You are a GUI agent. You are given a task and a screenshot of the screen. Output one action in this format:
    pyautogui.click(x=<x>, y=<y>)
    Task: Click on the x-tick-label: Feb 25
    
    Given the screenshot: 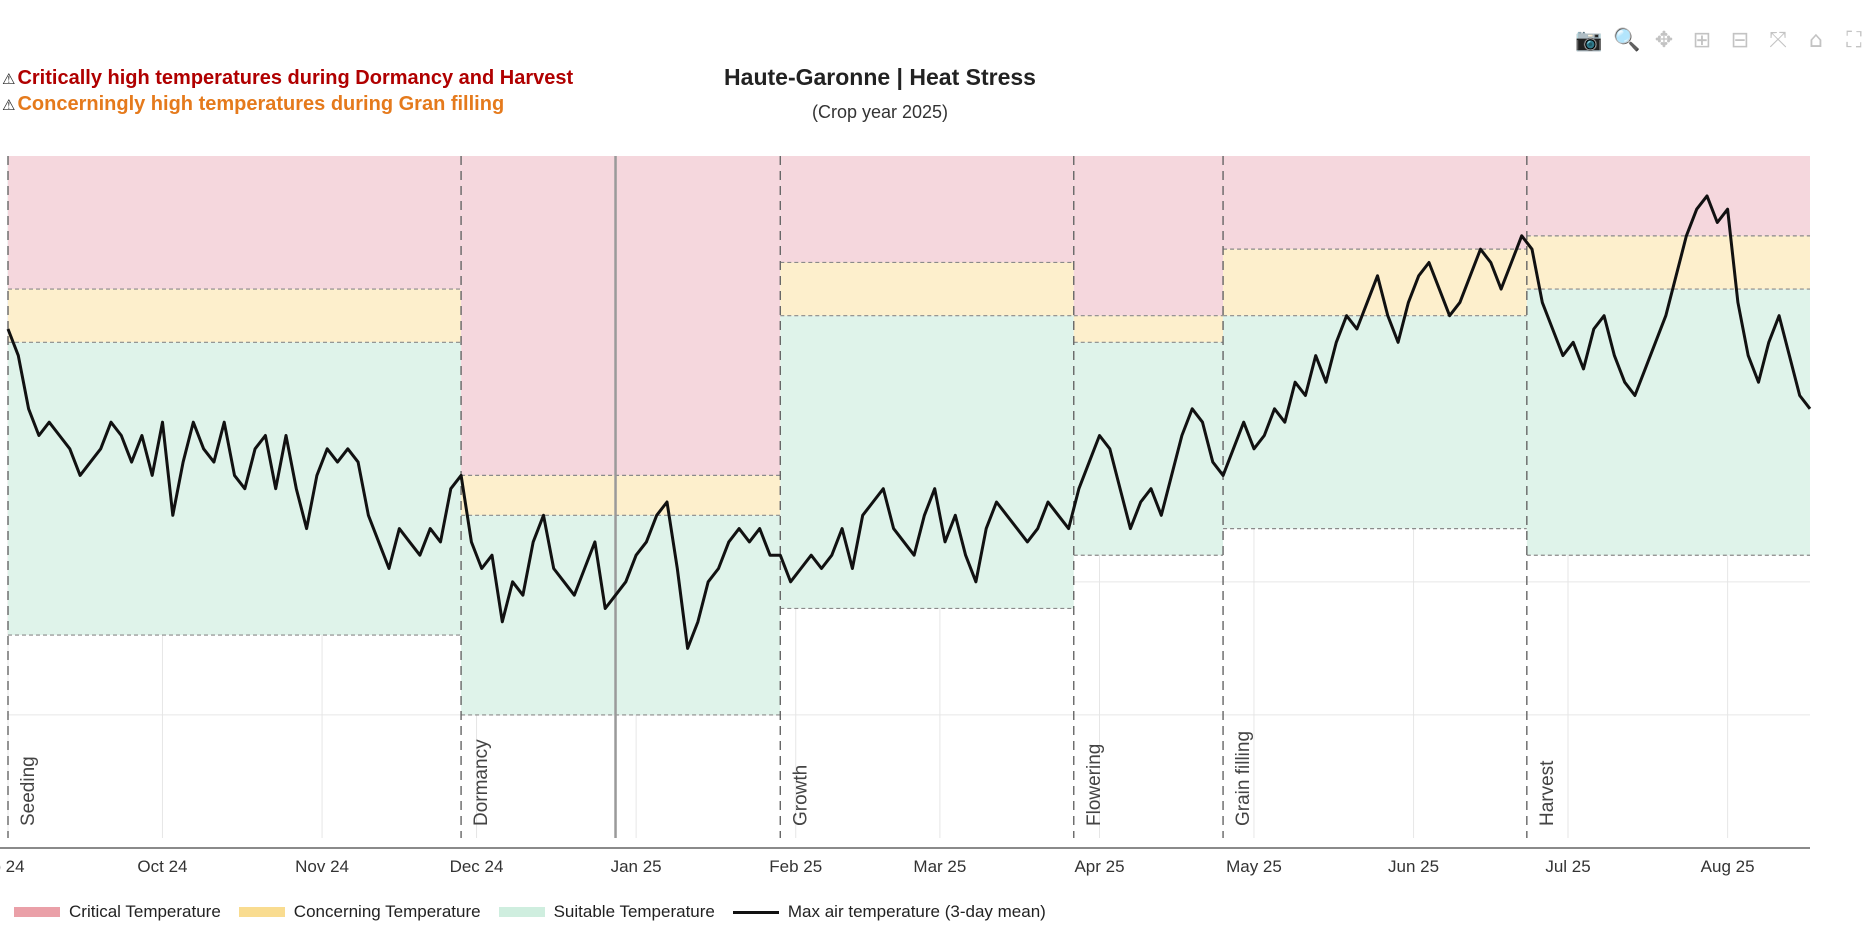 What is the action you would take?
    pyautogui.click(x=795, y=866)
    